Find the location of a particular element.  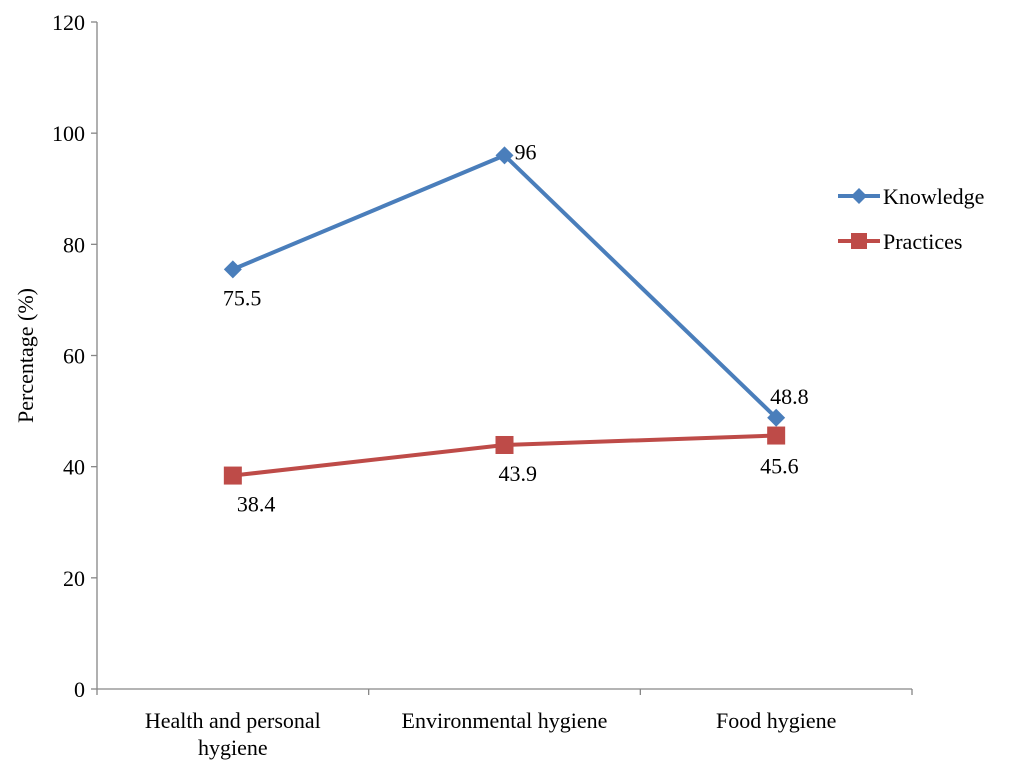

x-category-label-line: Health and personal is located at coordinates (233, 720).